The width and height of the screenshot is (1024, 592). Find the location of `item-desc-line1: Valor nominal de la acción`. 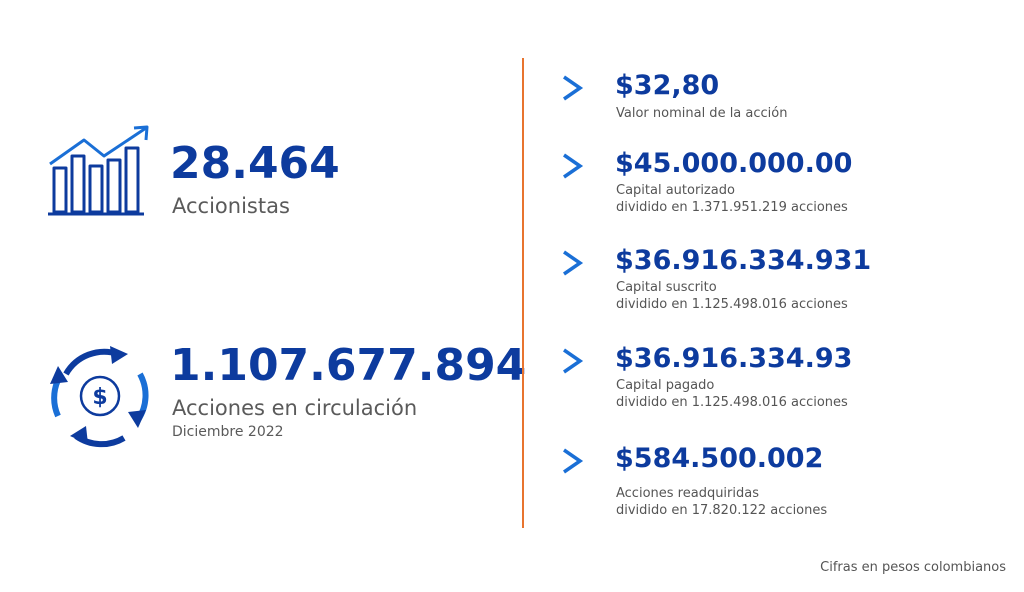

item-desc-line1: Valor nominal de la acción is located at coordinates (702, 113).